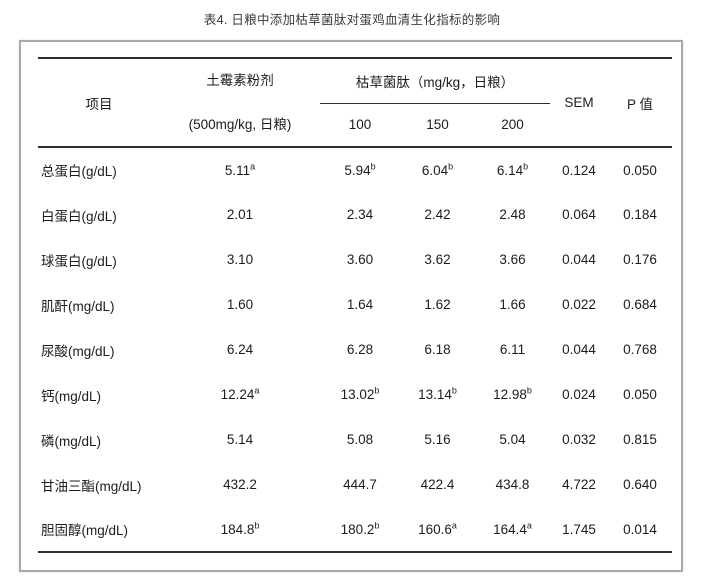  What do you see at coordinates (240, 169) in the screenshot?
I see `value-cell: 5.11a` at bounding box center [240, 169].